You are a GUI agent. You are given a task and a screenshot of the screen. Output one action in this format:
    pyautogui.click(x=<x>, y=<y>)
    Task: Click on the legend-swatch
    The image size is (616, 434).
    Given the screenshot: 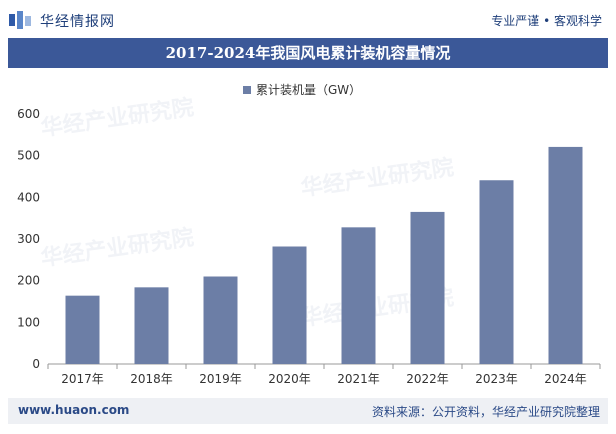 What is the action you would take?
    pyautogui.click(x=247, y=90)
    